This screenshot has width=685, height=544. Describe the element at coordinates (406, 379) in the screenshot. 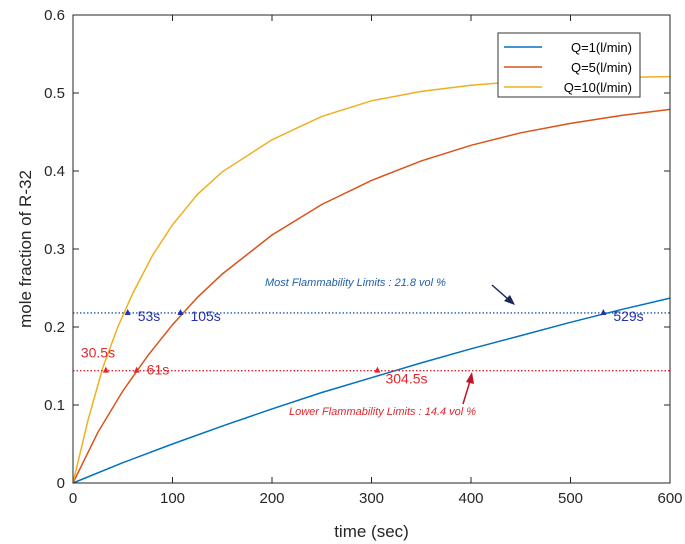

I see `annotation-label: 304.5s` at that location.